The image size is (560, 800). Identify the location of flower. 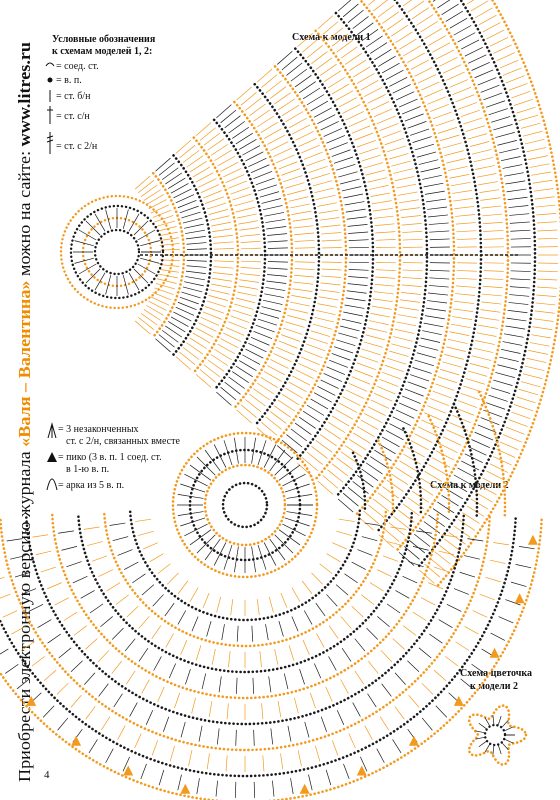
(497, 735).